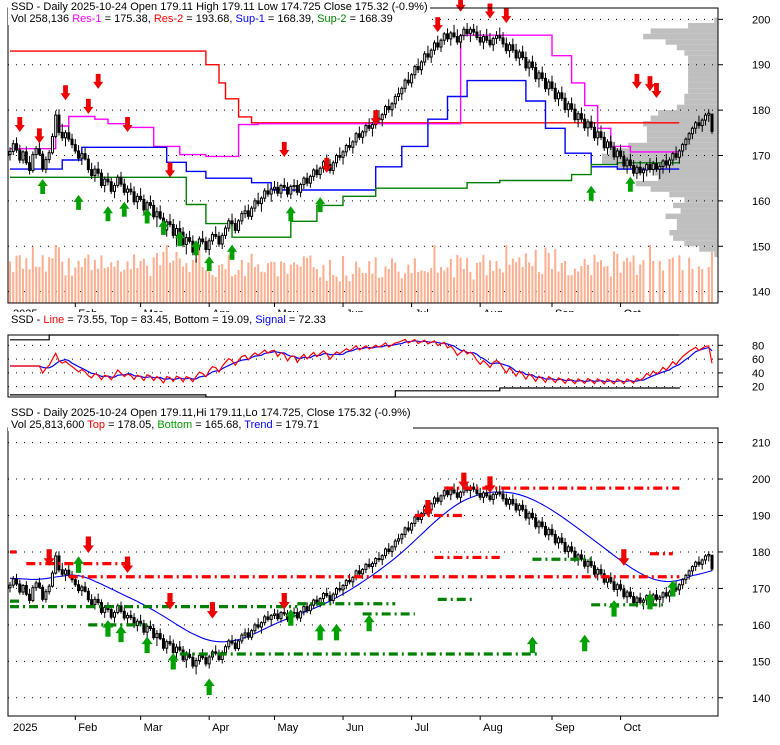  Describe the element at coordinates (307, 320) in the screenshot. I see `osc-signal-value: = 72.33` at that location.